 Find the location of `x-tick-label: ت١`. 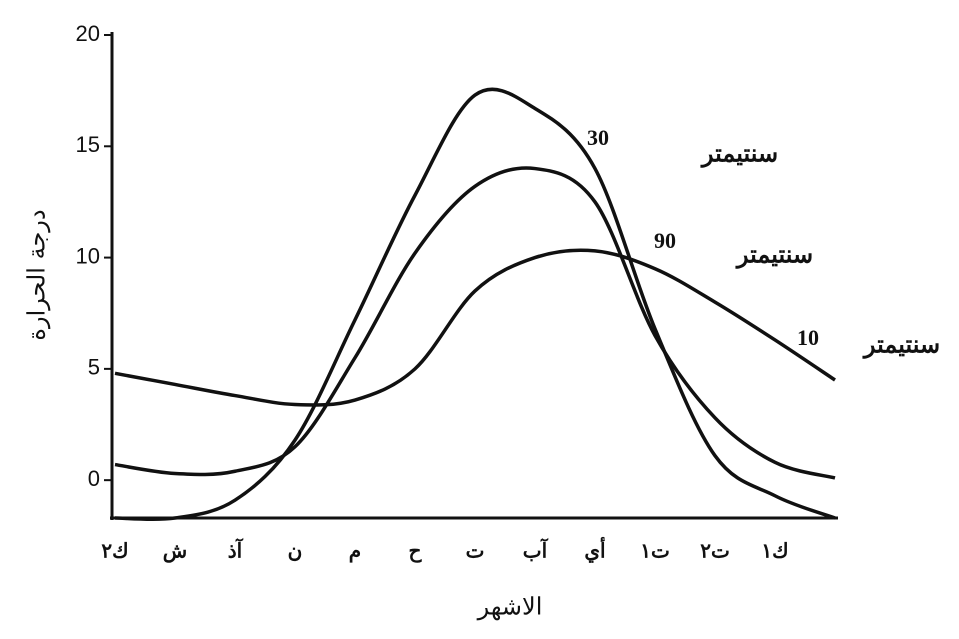

x-tick-label: ت١ is located at coordinates (655, 551).